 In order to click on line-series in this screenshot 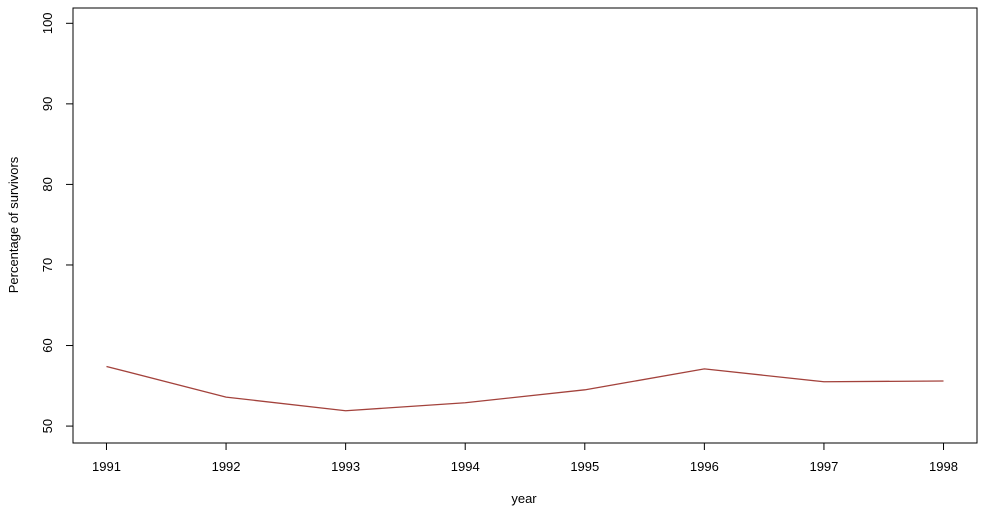, I will do `click(525, 388)`.